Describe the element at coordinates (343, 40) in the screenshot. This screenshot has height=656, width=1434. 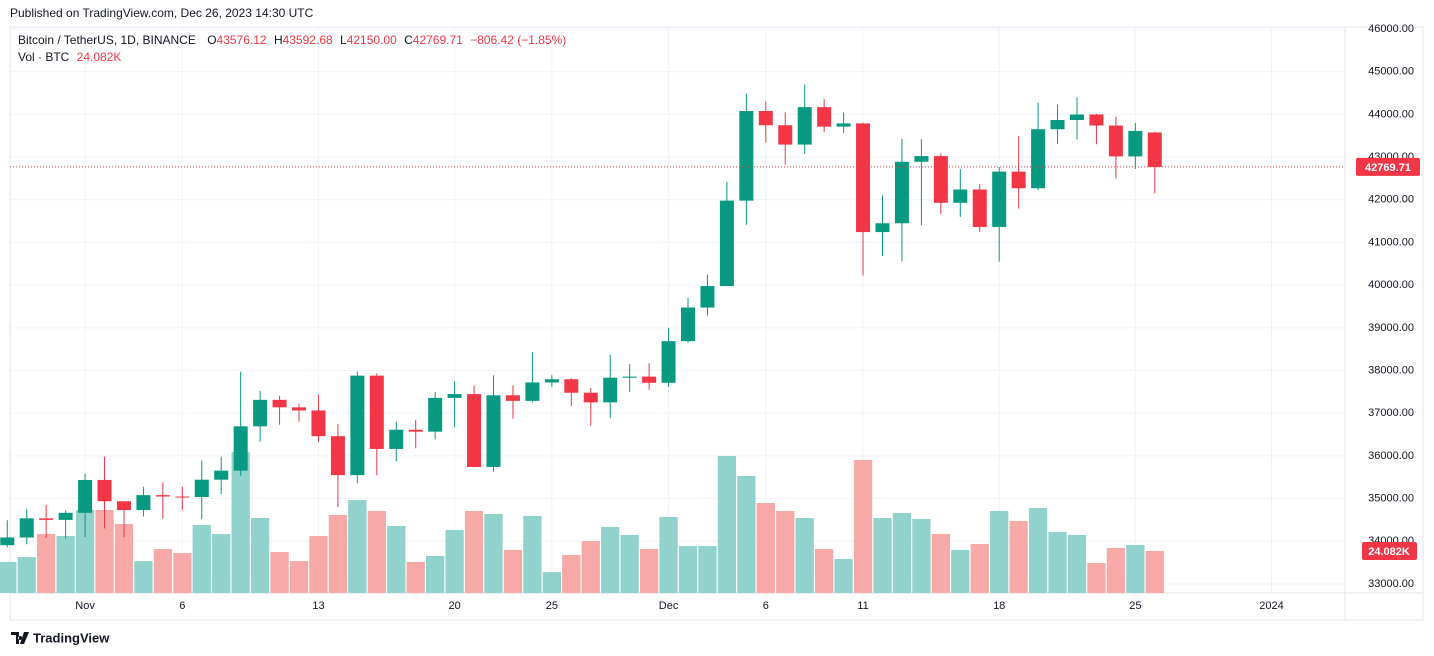
I see `legend-key: L` at that location.